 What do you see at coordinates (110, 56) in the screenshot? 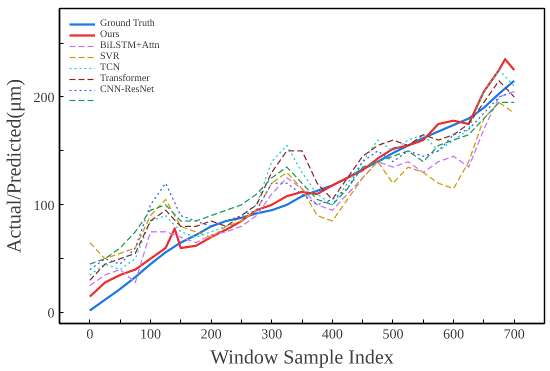
I see `legend-label: SVR` at bounding box center [110, 56].